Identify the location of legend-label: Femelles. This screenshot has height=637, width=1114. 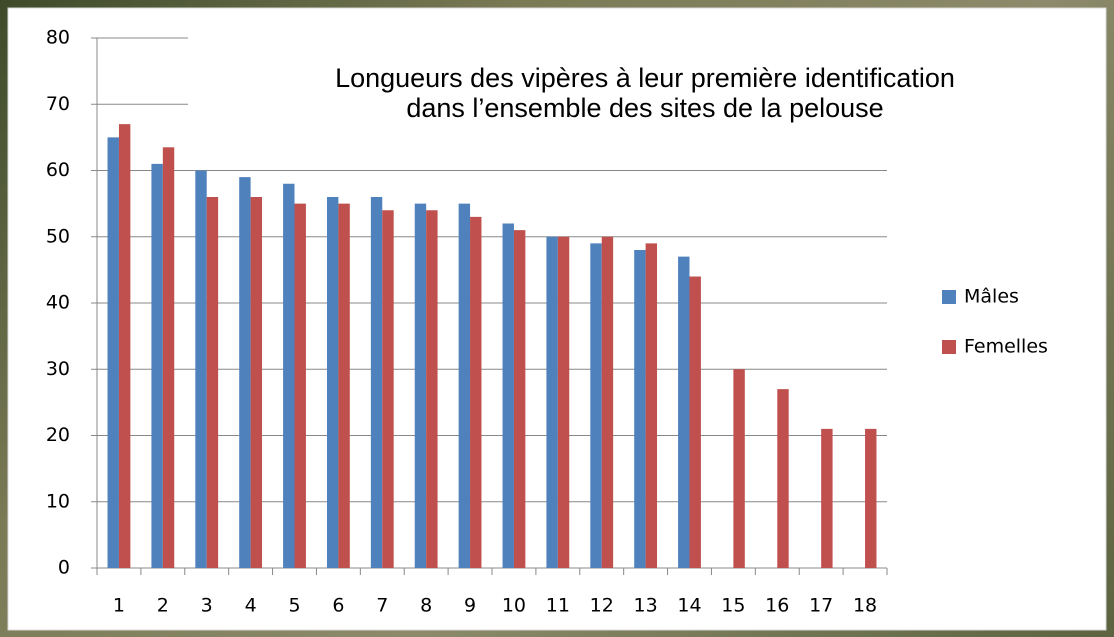
(1006, 347).